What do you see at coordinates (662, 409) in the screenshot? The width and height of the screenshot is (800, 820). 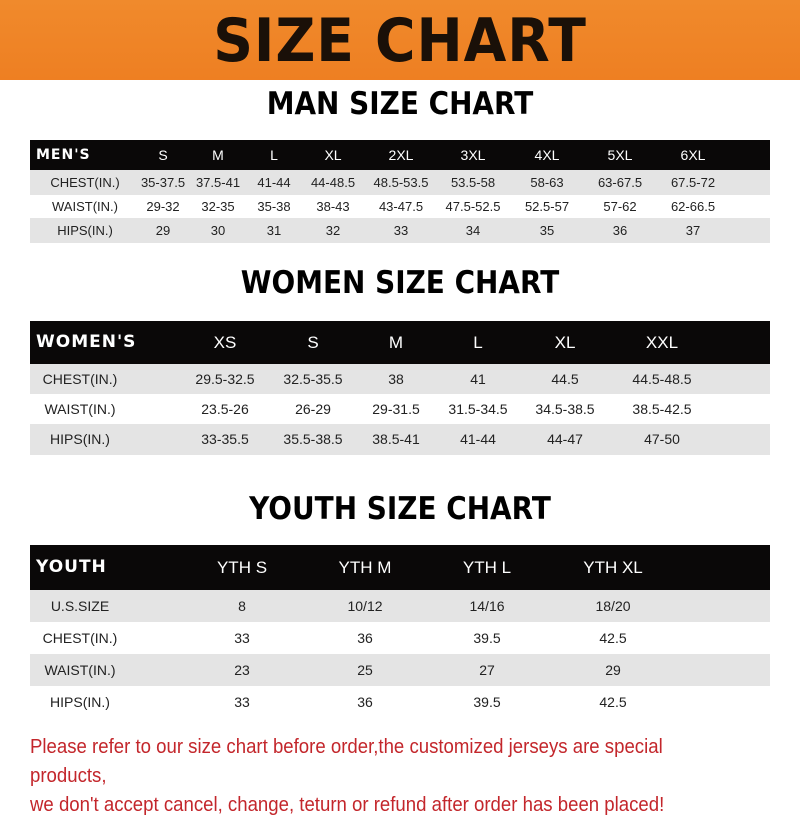 I see `size-value: 38.5-42.5` at bounding box center [662, 409].